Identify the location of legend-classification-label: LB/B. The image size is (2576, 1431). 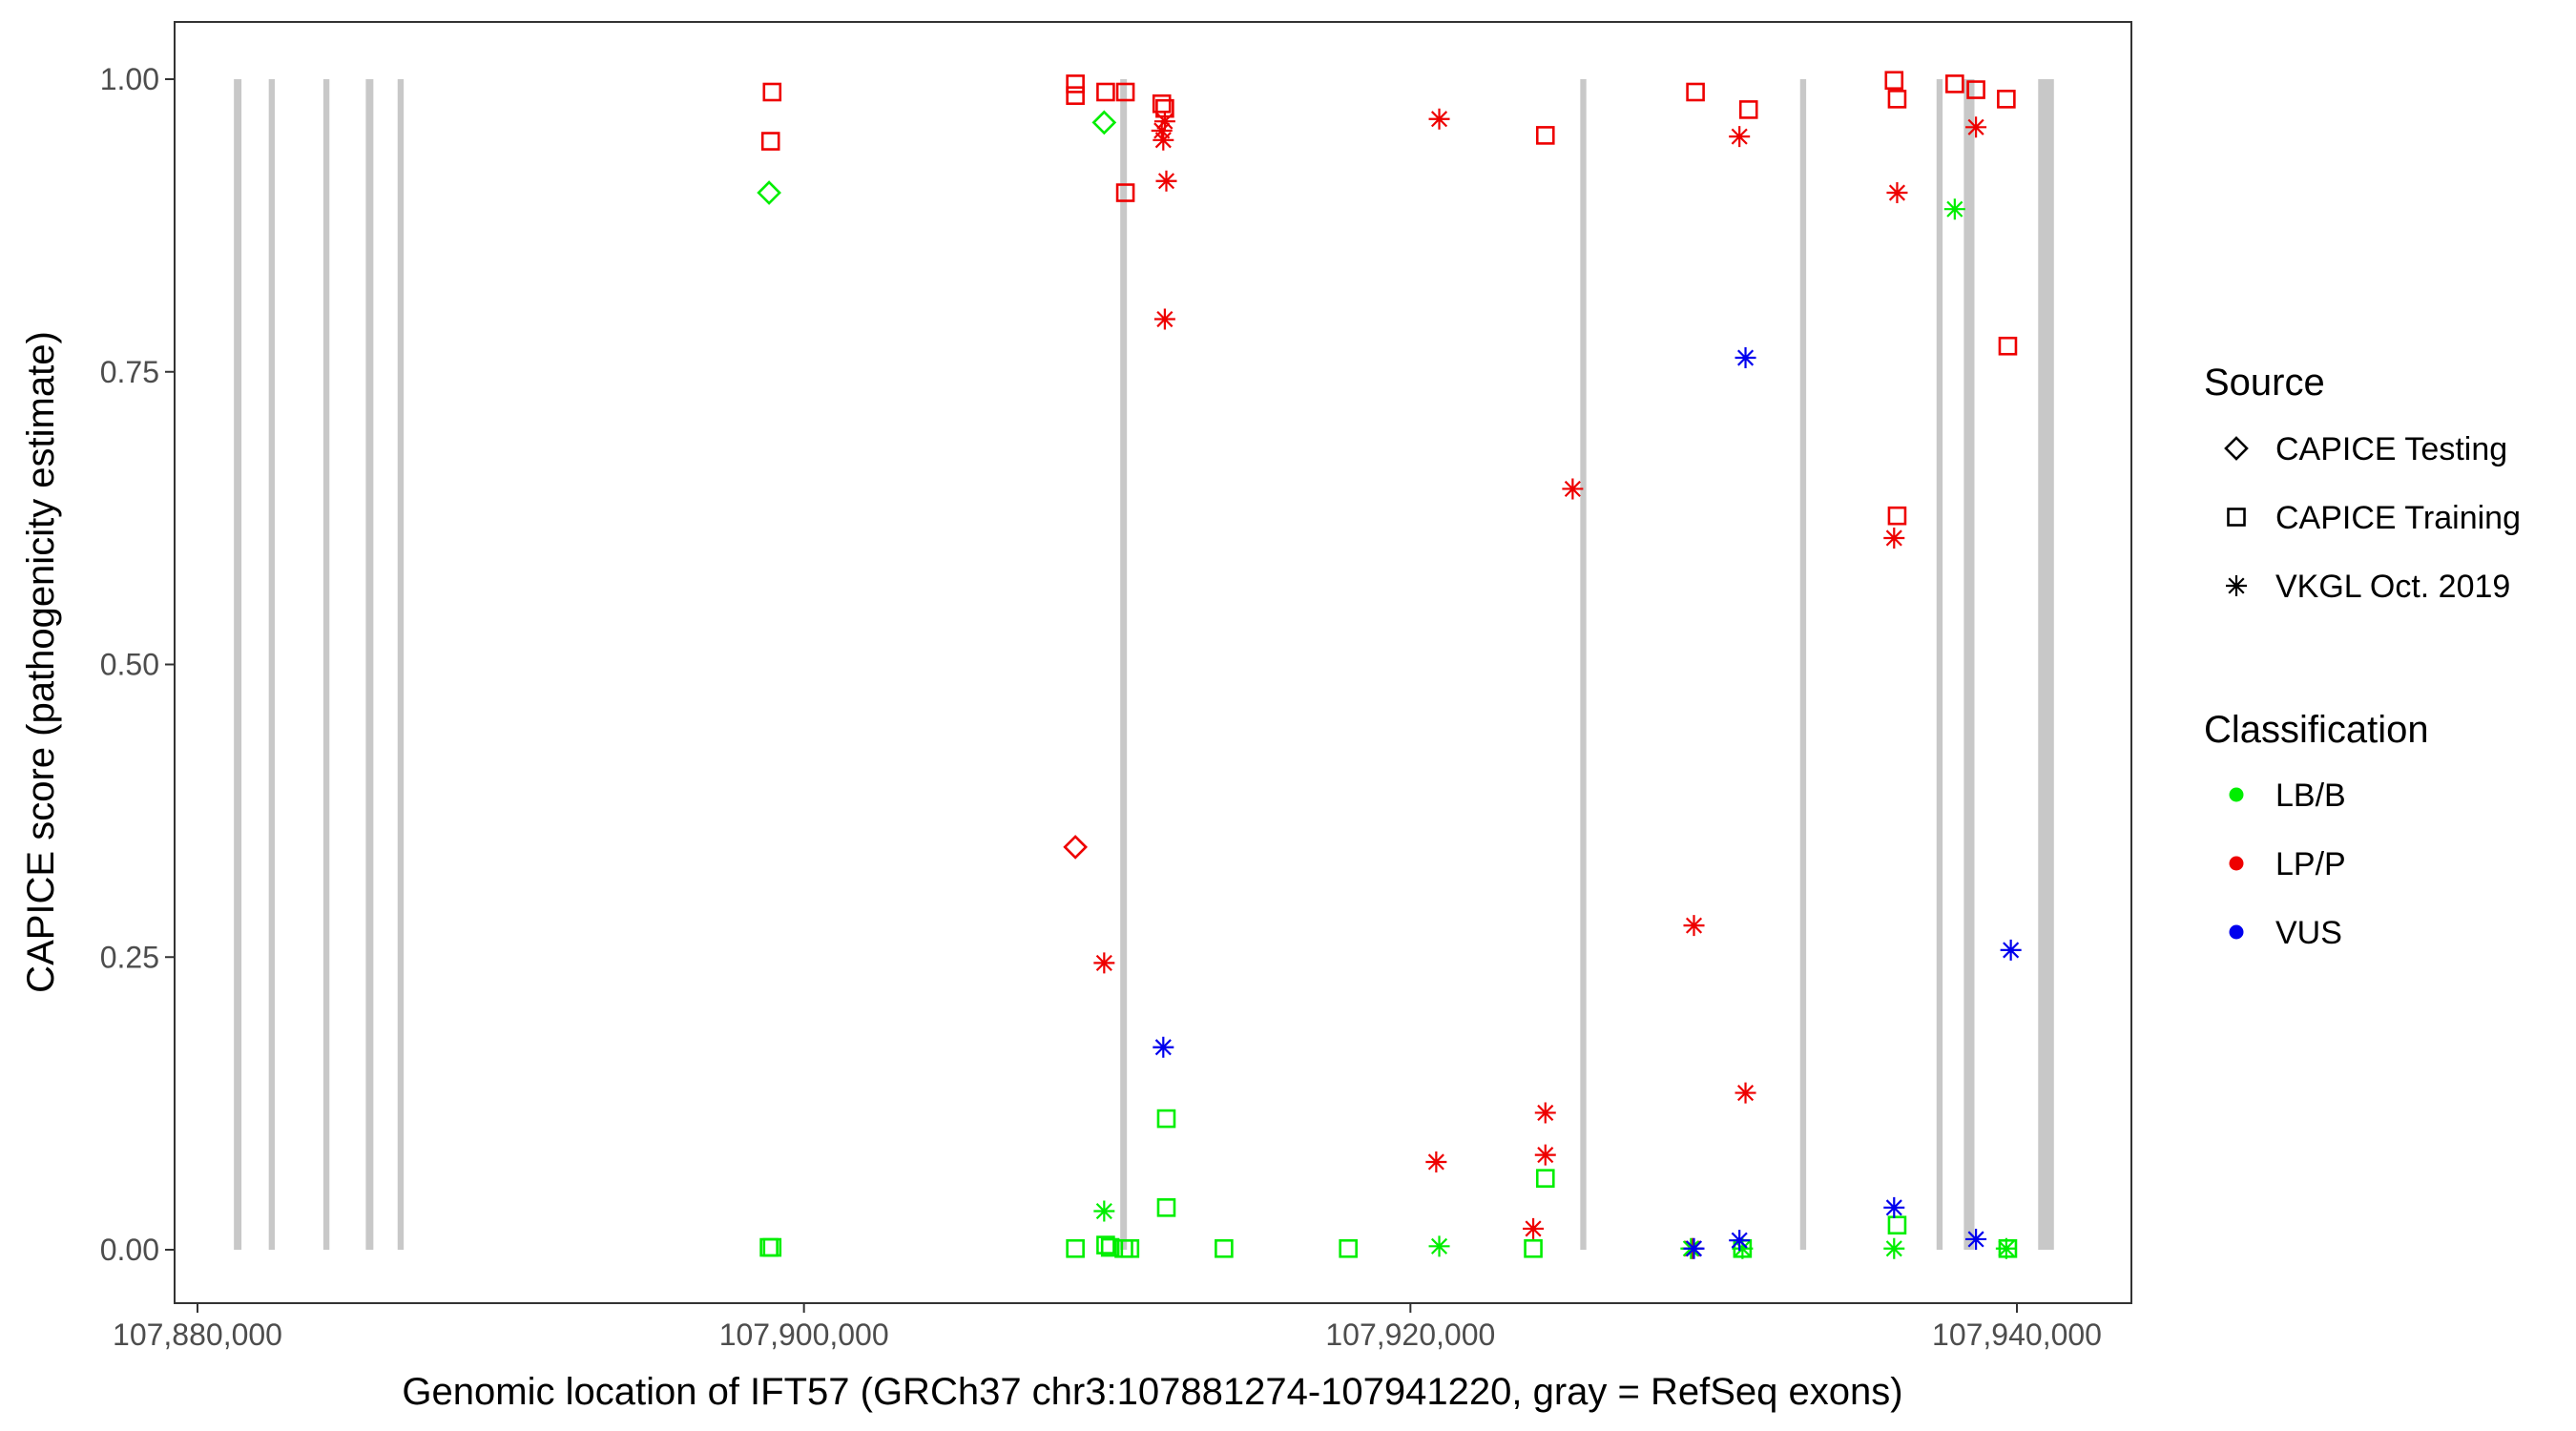
(2310, 796).